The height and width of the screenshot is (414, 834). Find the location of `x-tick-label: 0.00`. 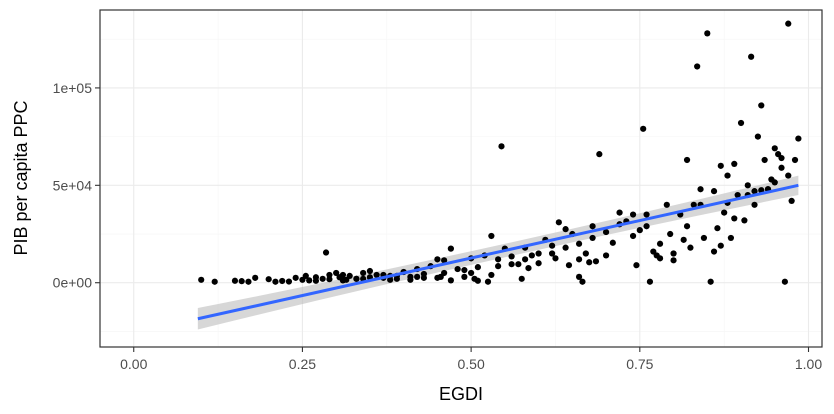

x-tick-label: 0.00 is located at coordinates (133, 364).